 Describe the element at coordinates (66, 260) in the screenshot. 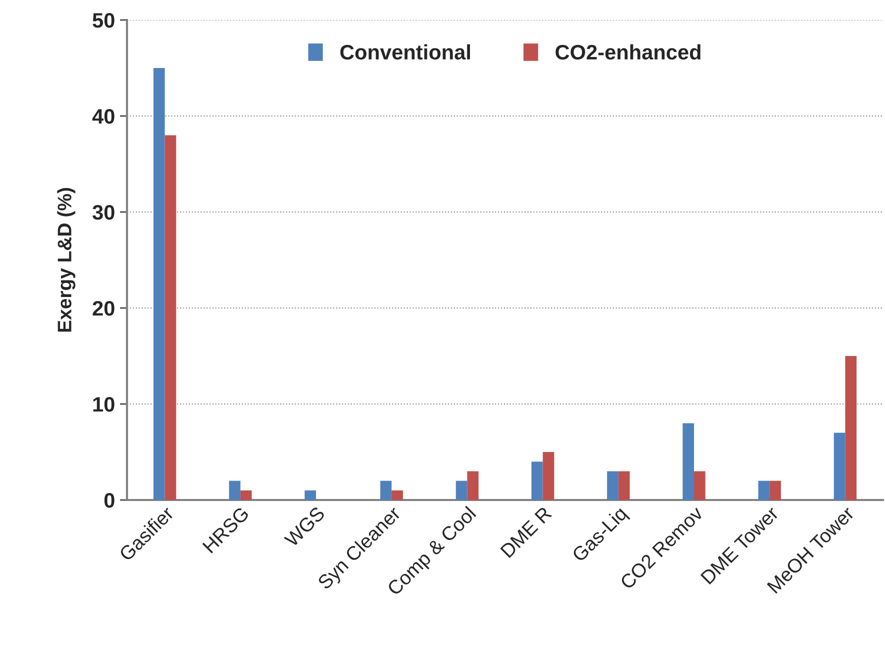

I see `y-axis-title: Exergy L&D (%)` at that location.